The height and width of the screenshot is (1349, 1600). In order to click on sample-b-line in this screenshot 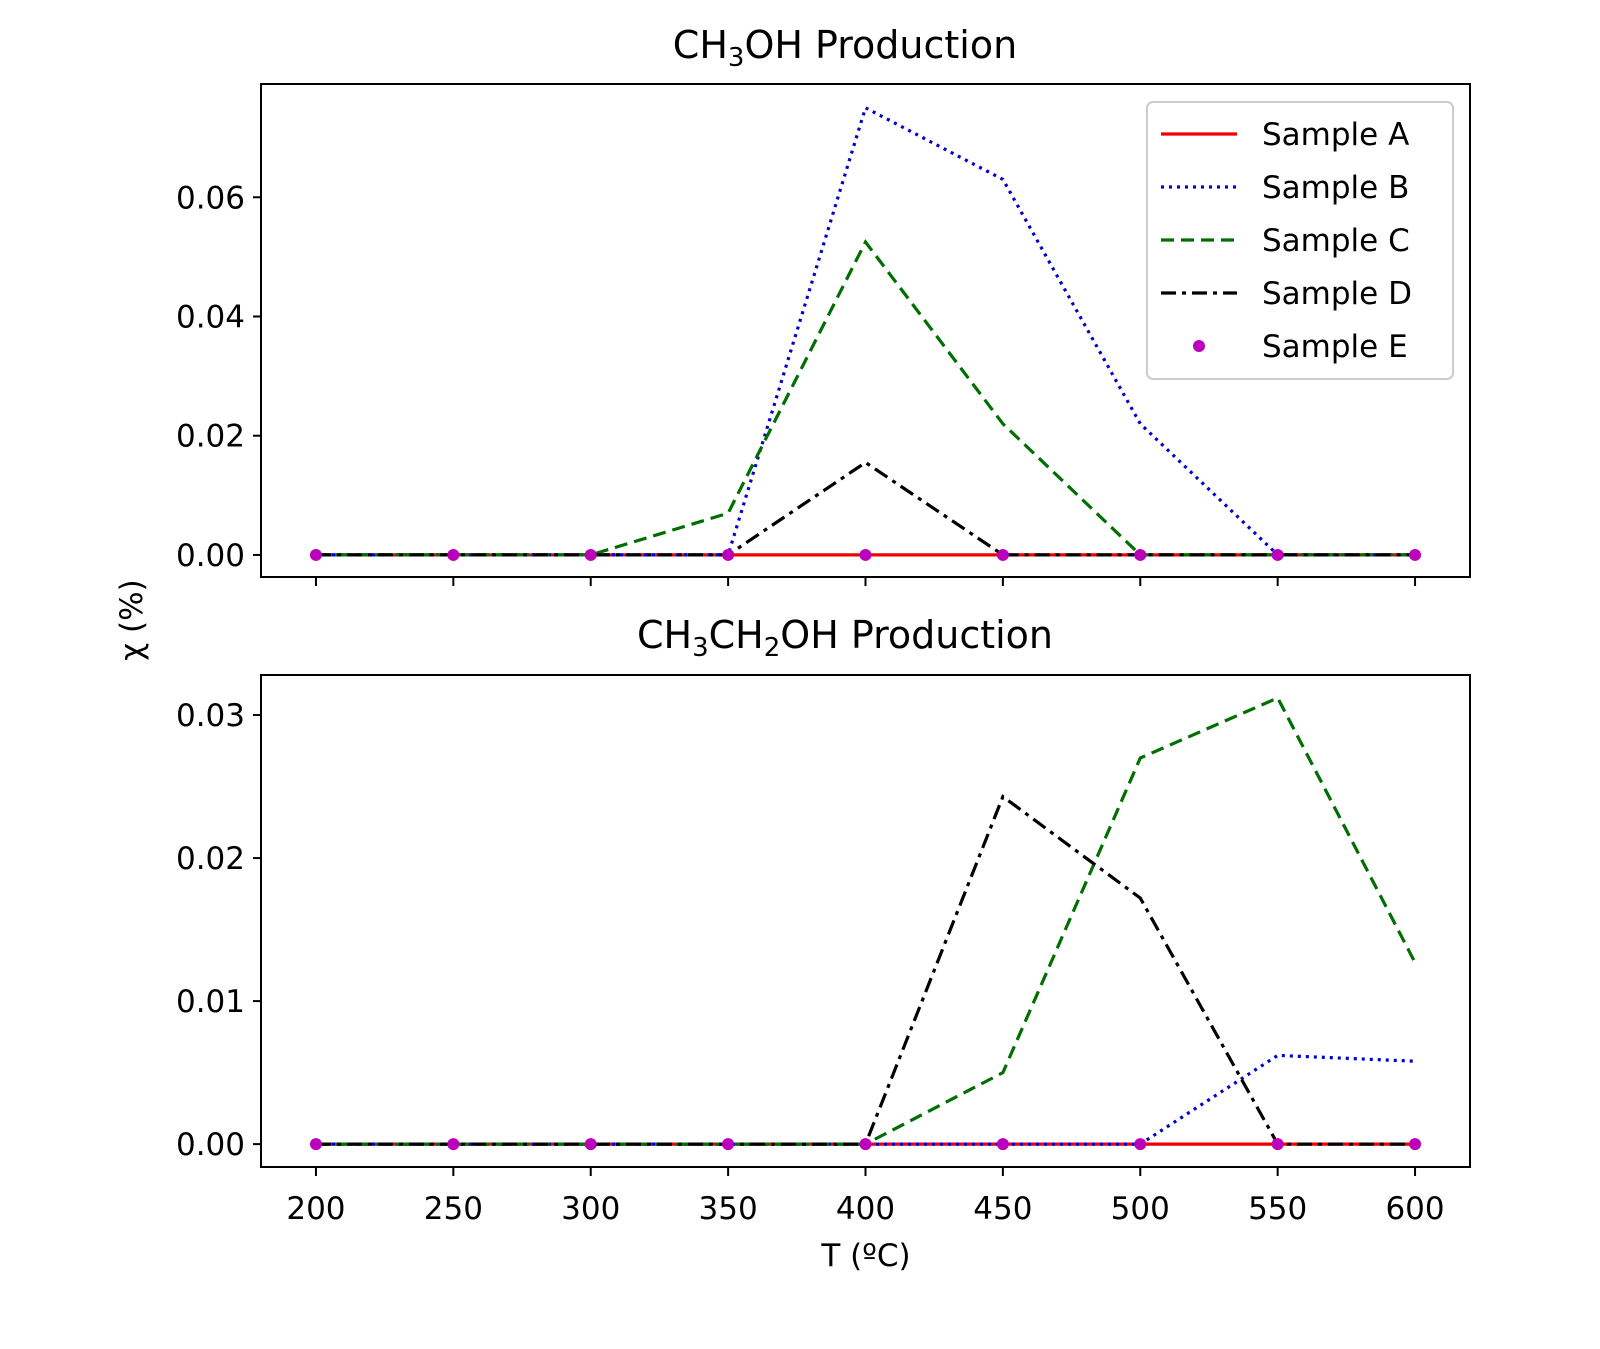, I will do `click(866, 1099)`.